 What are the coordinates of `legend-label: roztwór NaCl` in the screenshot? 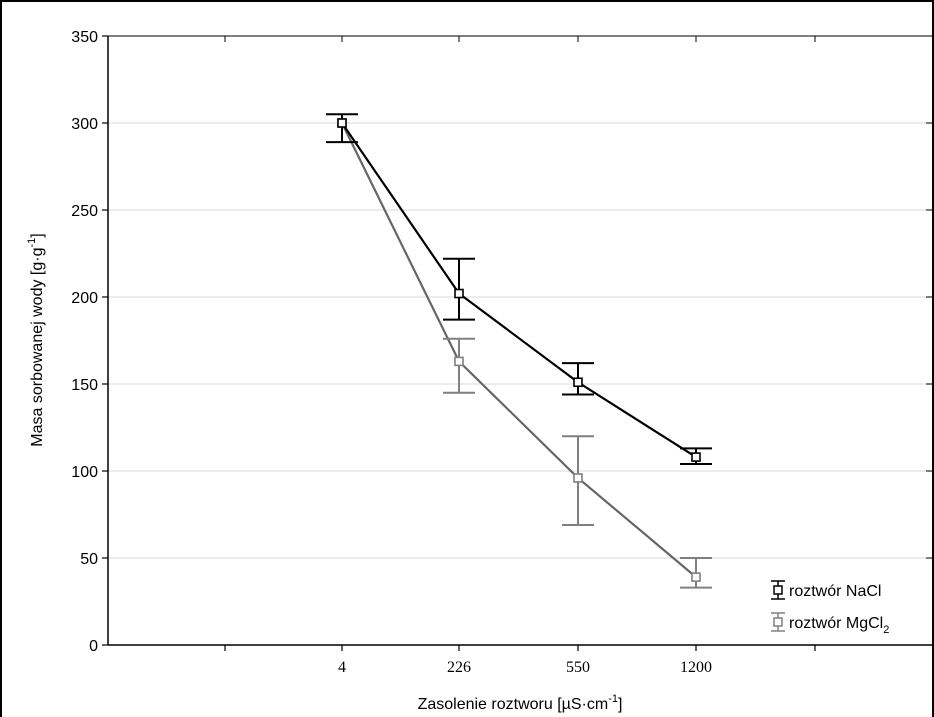 It's located at (835, 591).